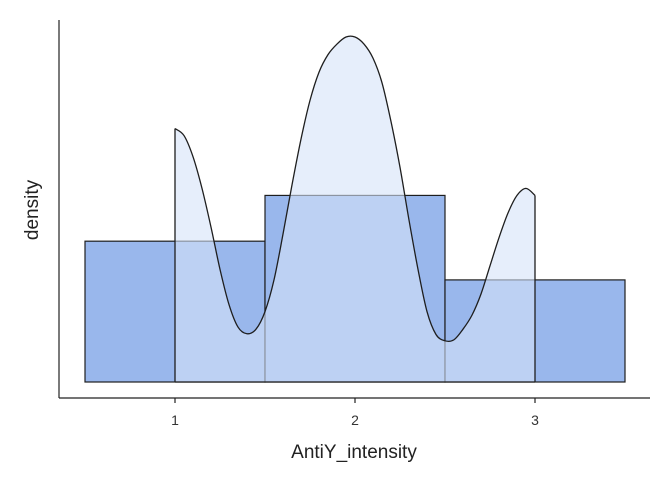 The width and height of the screenshot is (672, 480). Describe the element at coordinates (535, 420) in the screenshot. I see `x-tick-label-3: 3` at that location.